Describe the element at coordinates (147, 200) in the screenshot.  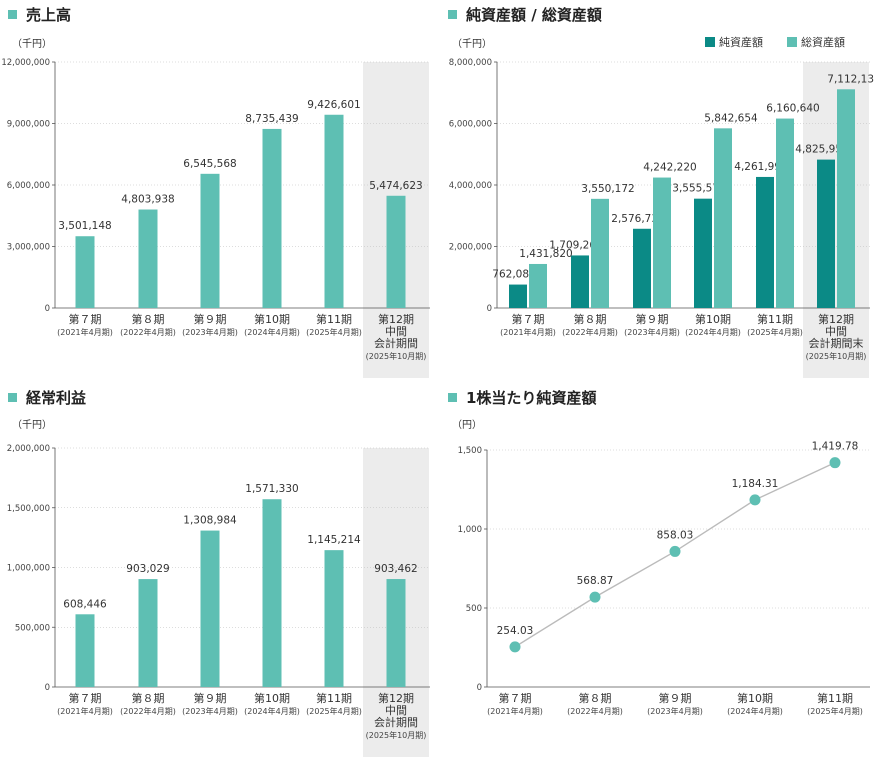
I see `data-label: 4,803,938` at that location.